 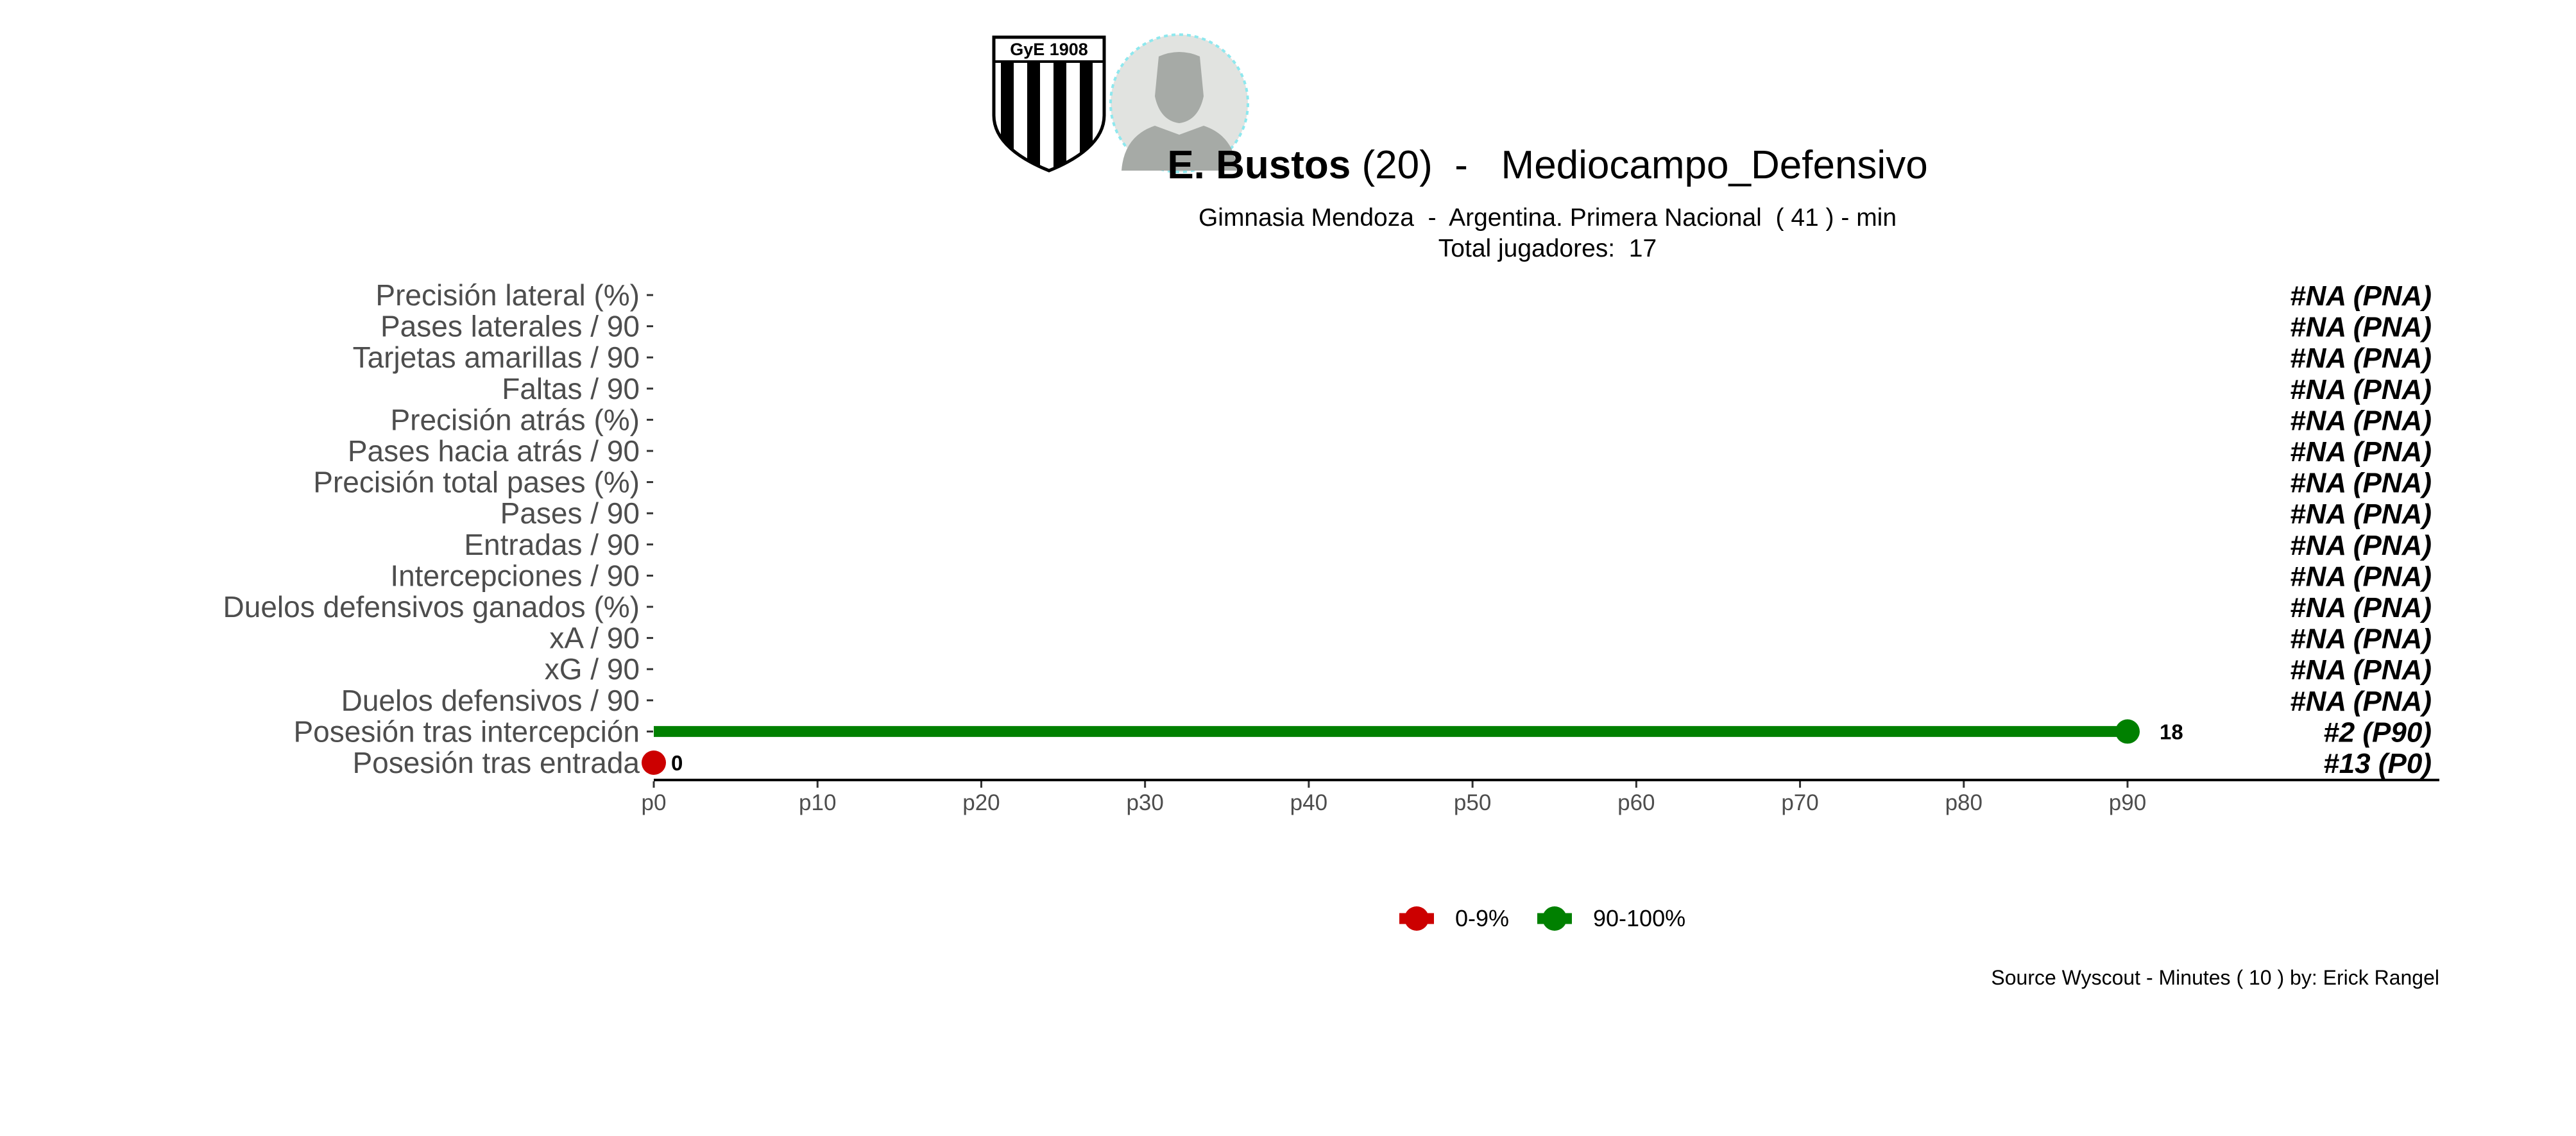 I want to click on player-age: (20), so click(x=1396, y=165).